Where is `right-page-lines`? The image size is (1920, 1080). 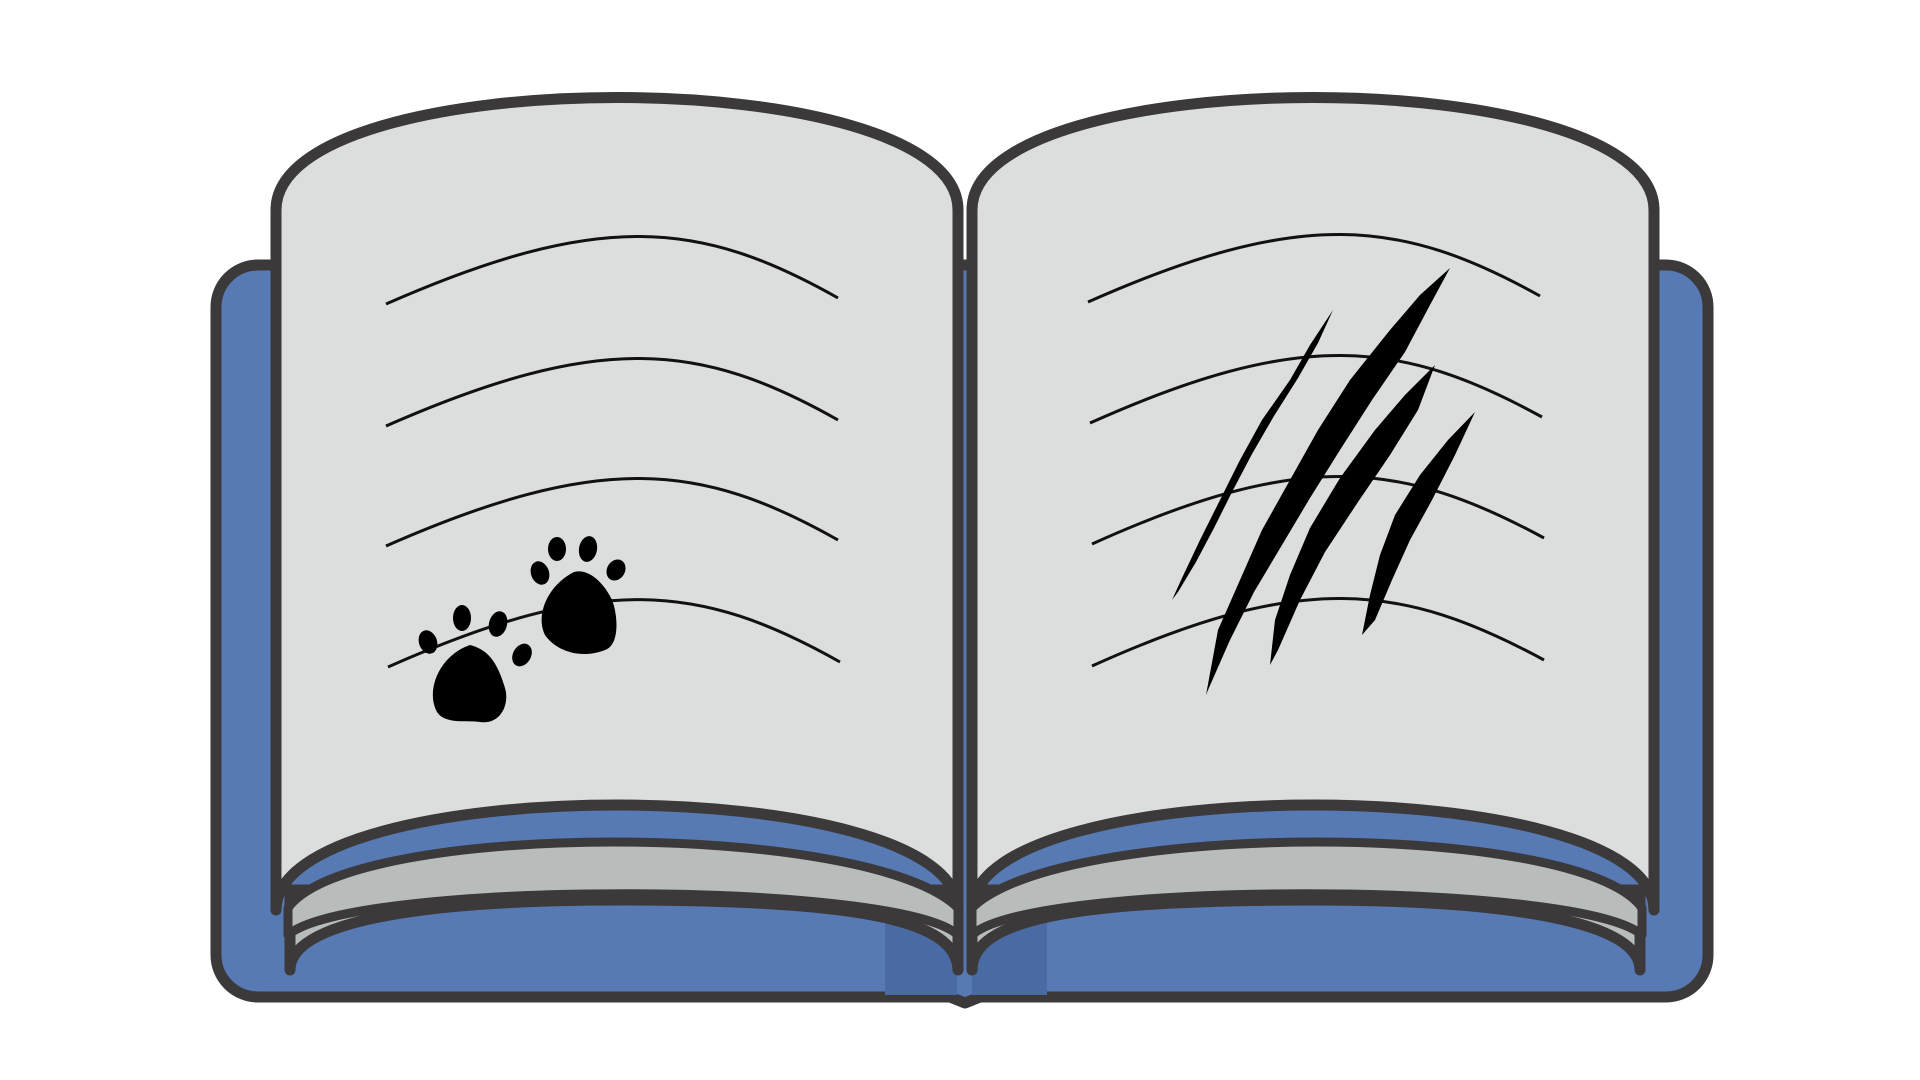 right-page-lines is located at coordinates (1316, 450).